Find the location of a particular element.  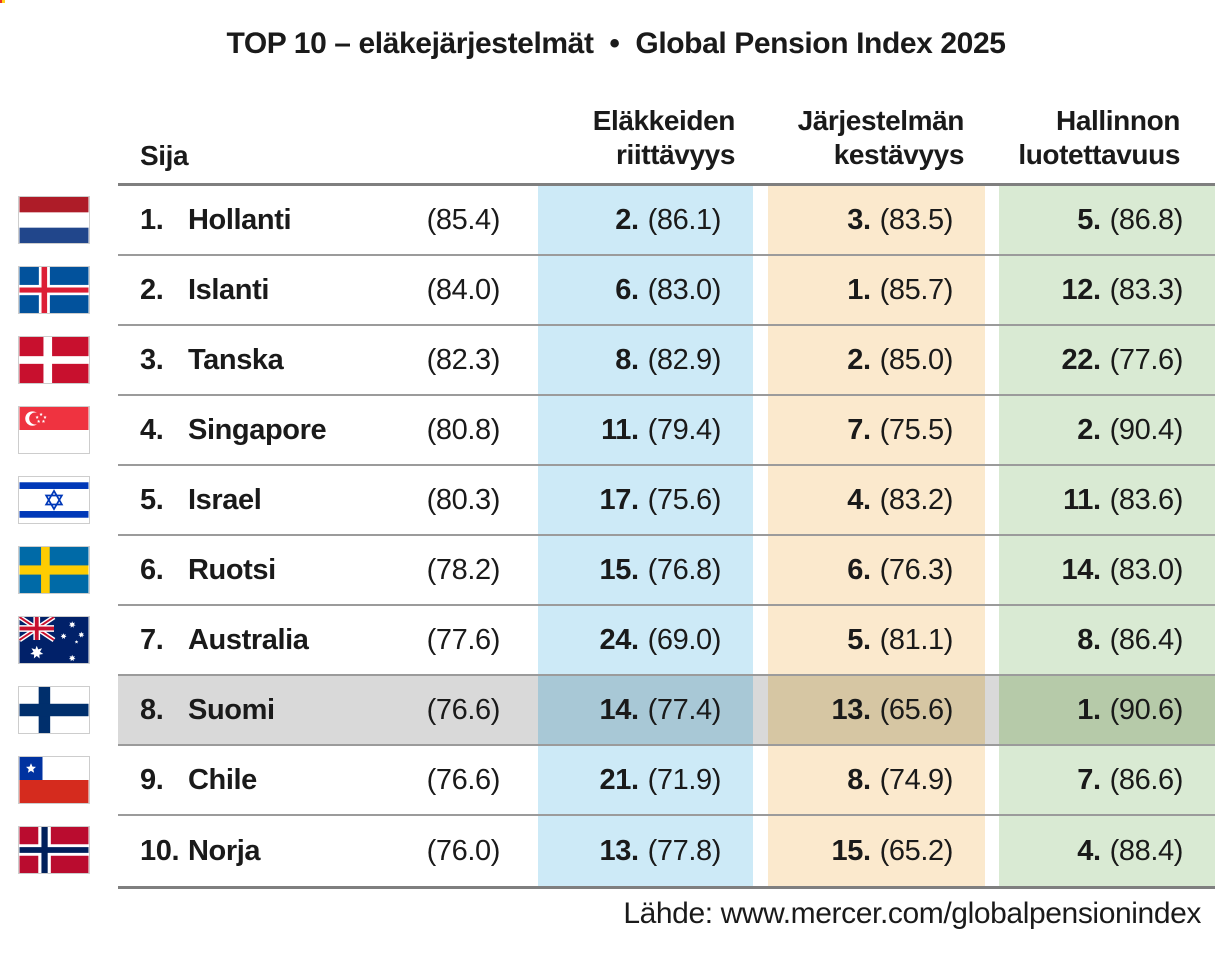

adequacy-score: (75.6) is located at coordinates (684, 499).